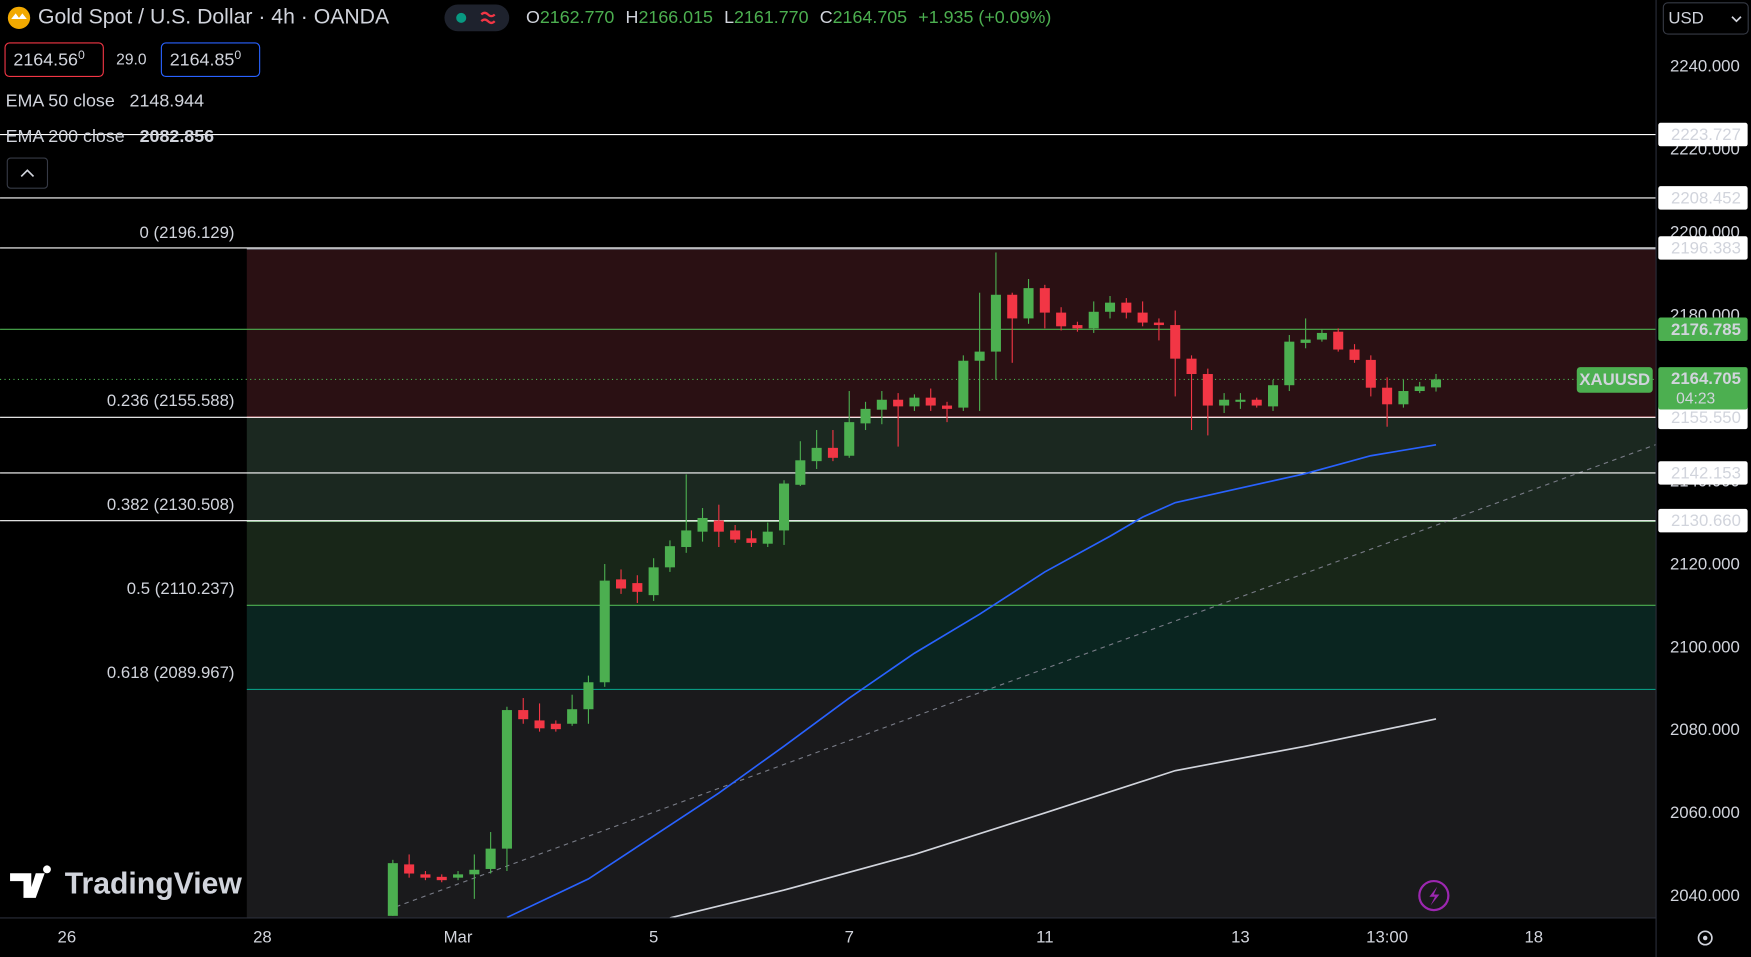 The height and width of the screenshot is (957, 1751). I want to click on y-tick-label: 2060.000, so click(1705, 812).